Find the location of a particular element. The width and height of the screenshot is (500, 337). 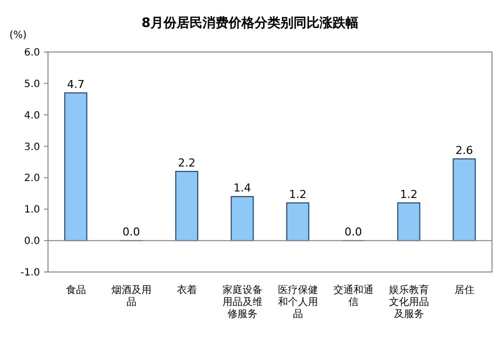

x-tick-label: 衣着 is located at coordinates (186, 290).